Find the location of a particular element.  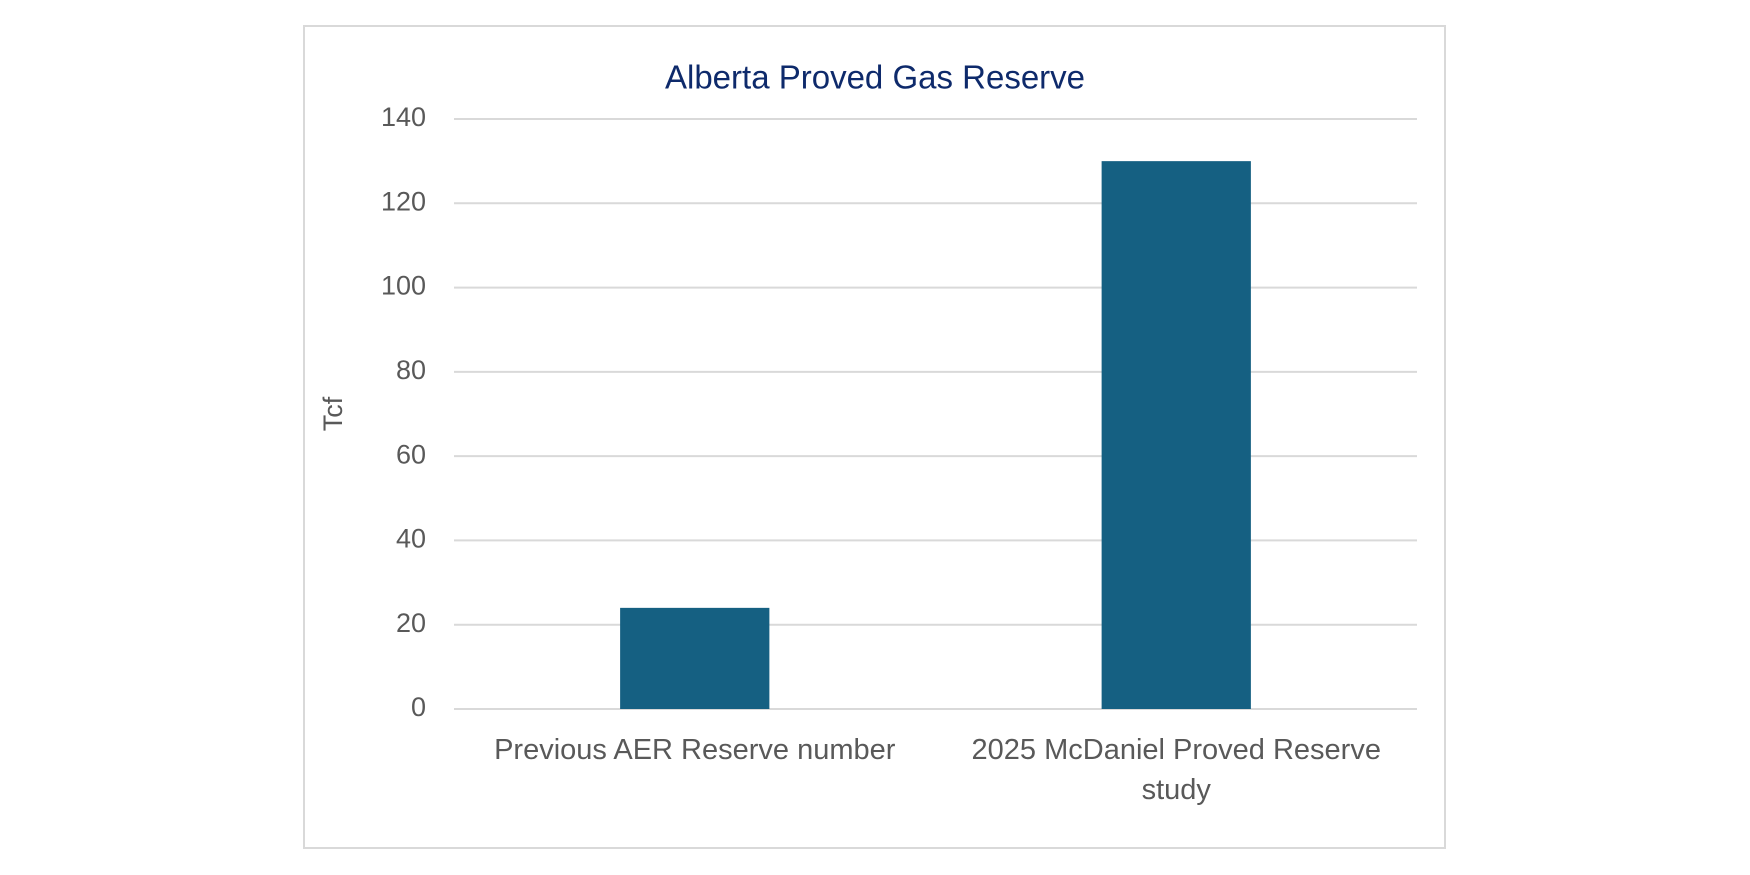

y-tick-label: 60 is located at coordinates (411, 454).